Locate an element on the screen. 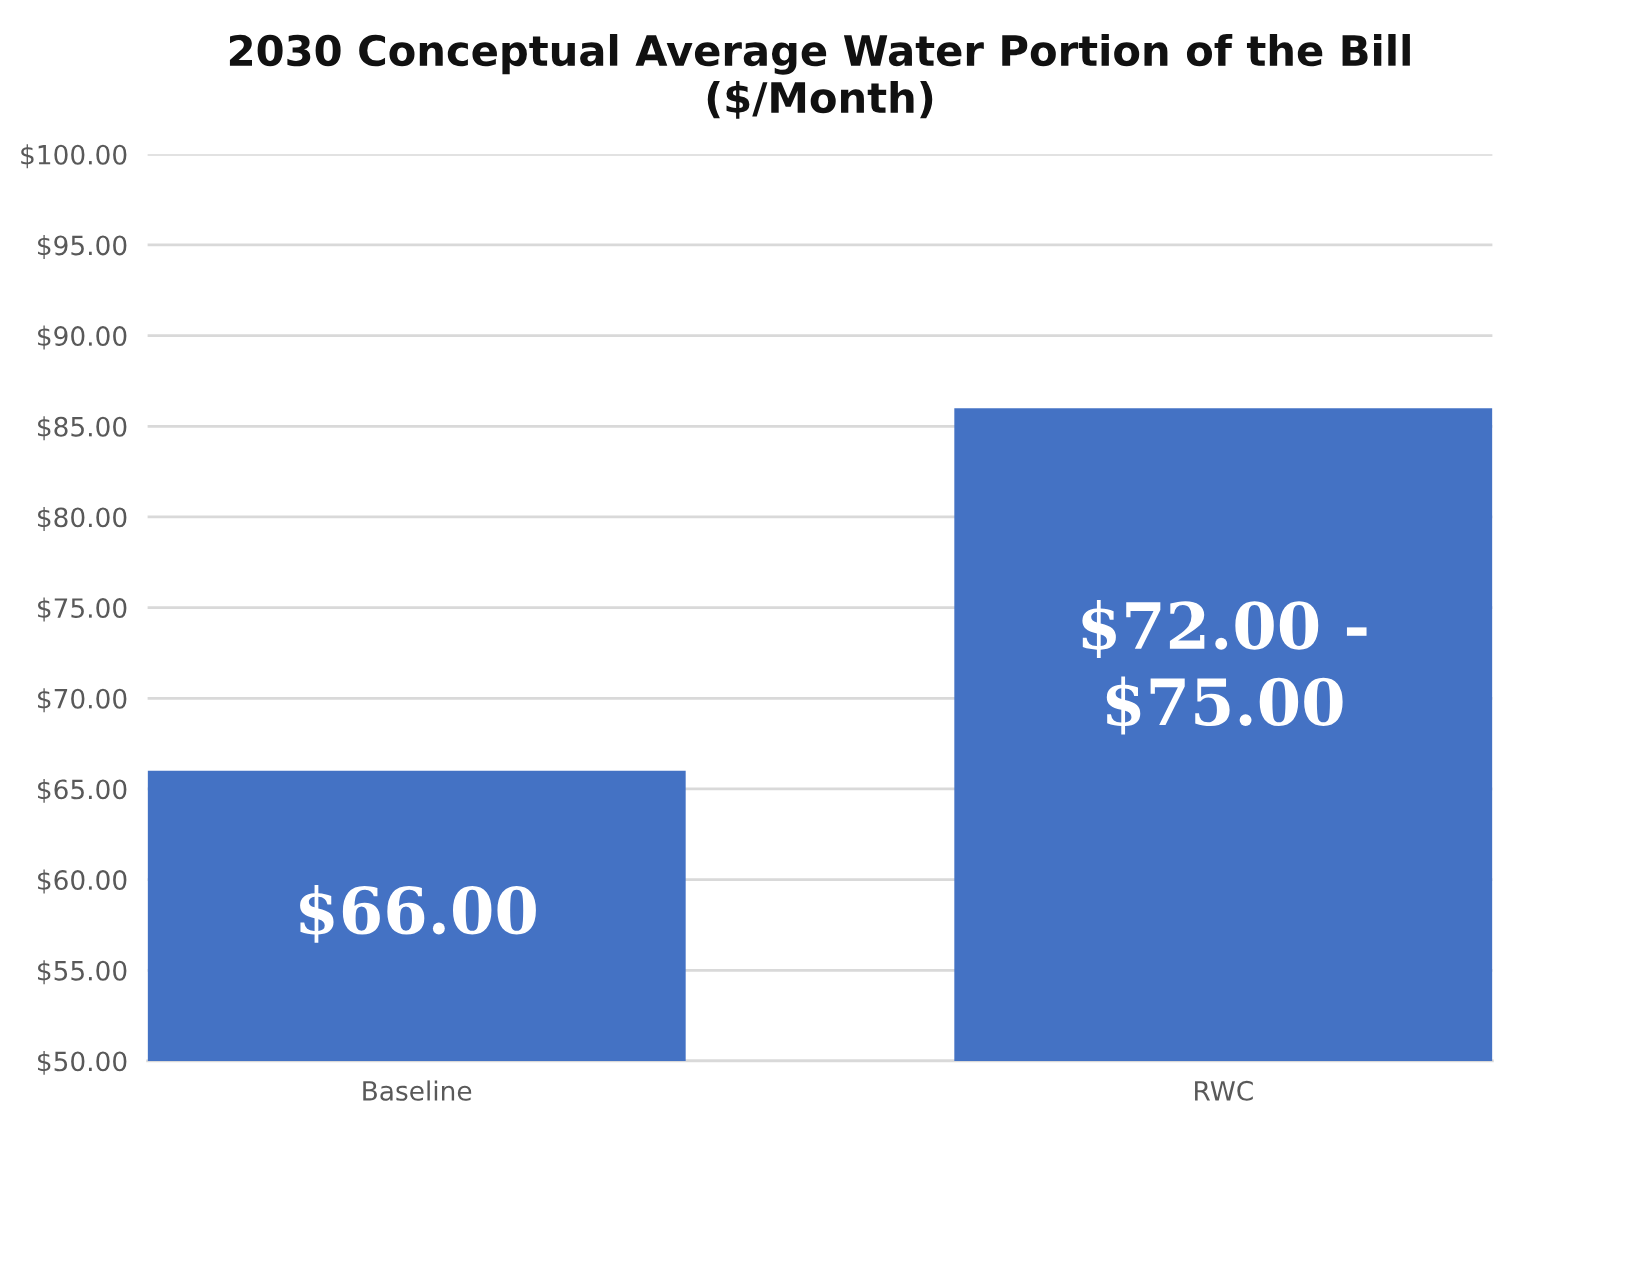 The image size is (1640, 1286). annotation: $72.00 - $75.00 is located at coordinates (1224, 667).